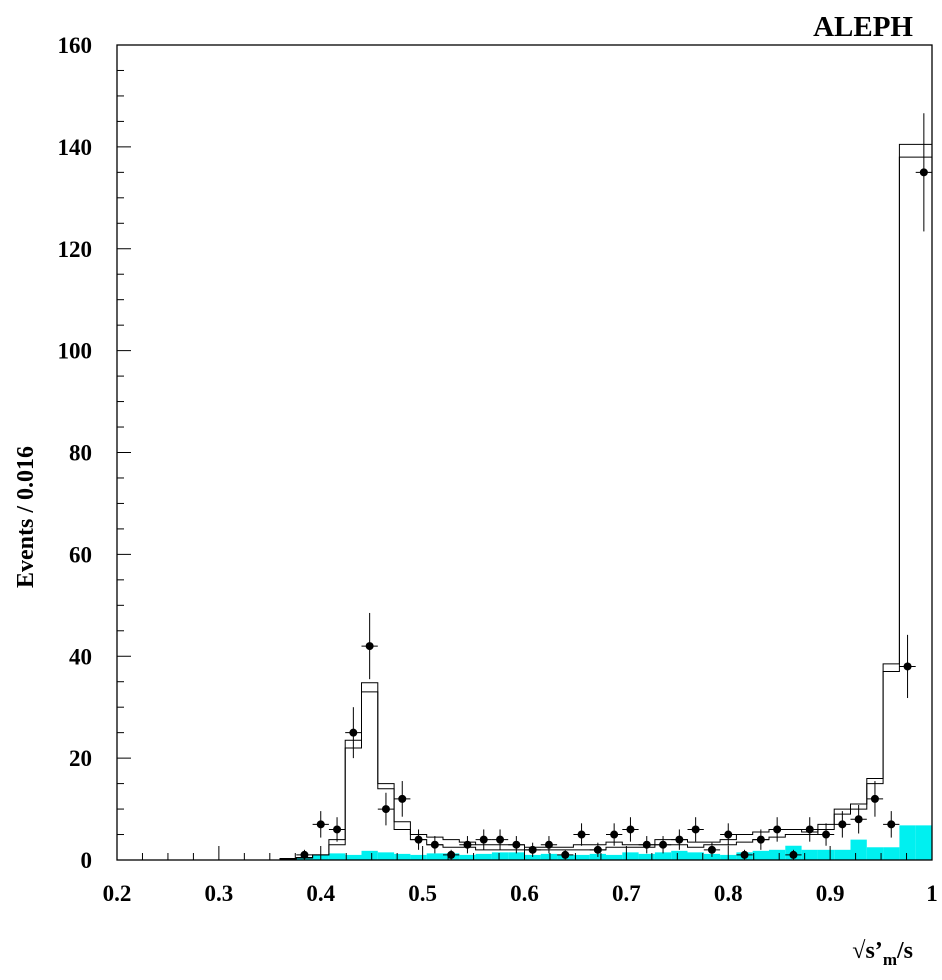  Describe the element at coordinates (728, 893) in the screenshot. I see `x-tick-label: 0.8` at that location.